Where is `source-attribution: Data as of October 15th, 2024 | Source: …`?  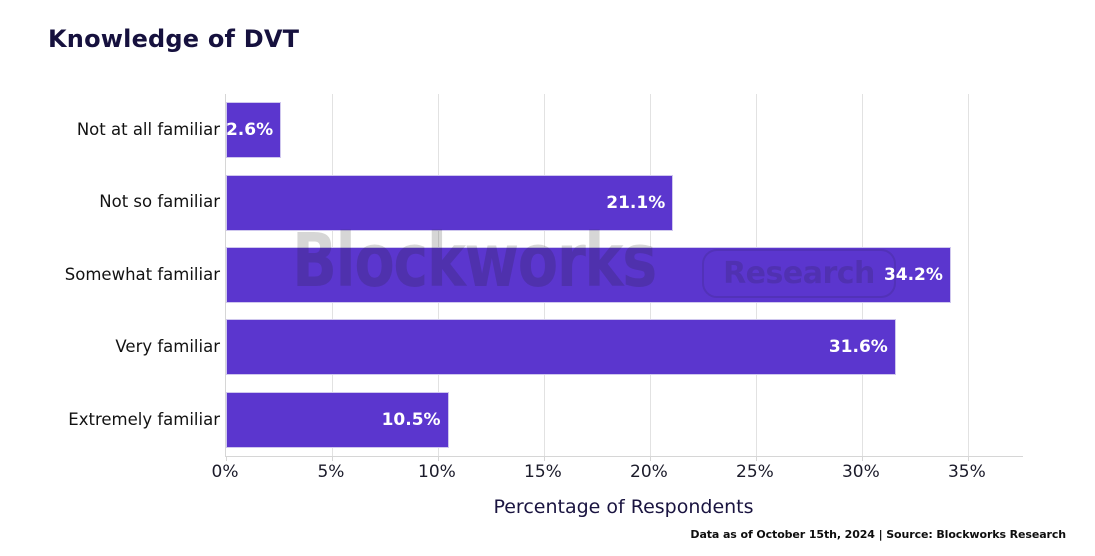 source-attribution: Data as of October 15th, 2024 | Source: … is located at coordinates (878, 534).